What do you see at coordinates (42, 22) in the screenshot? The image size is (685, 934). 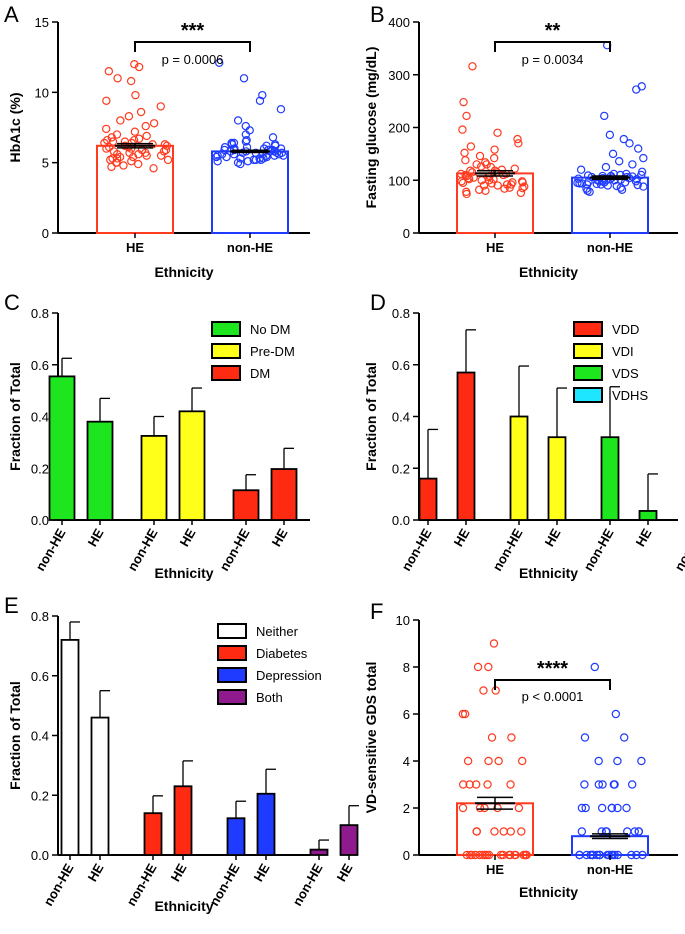 I see `y-tick-label: 15` at bounding box center [42, 22].